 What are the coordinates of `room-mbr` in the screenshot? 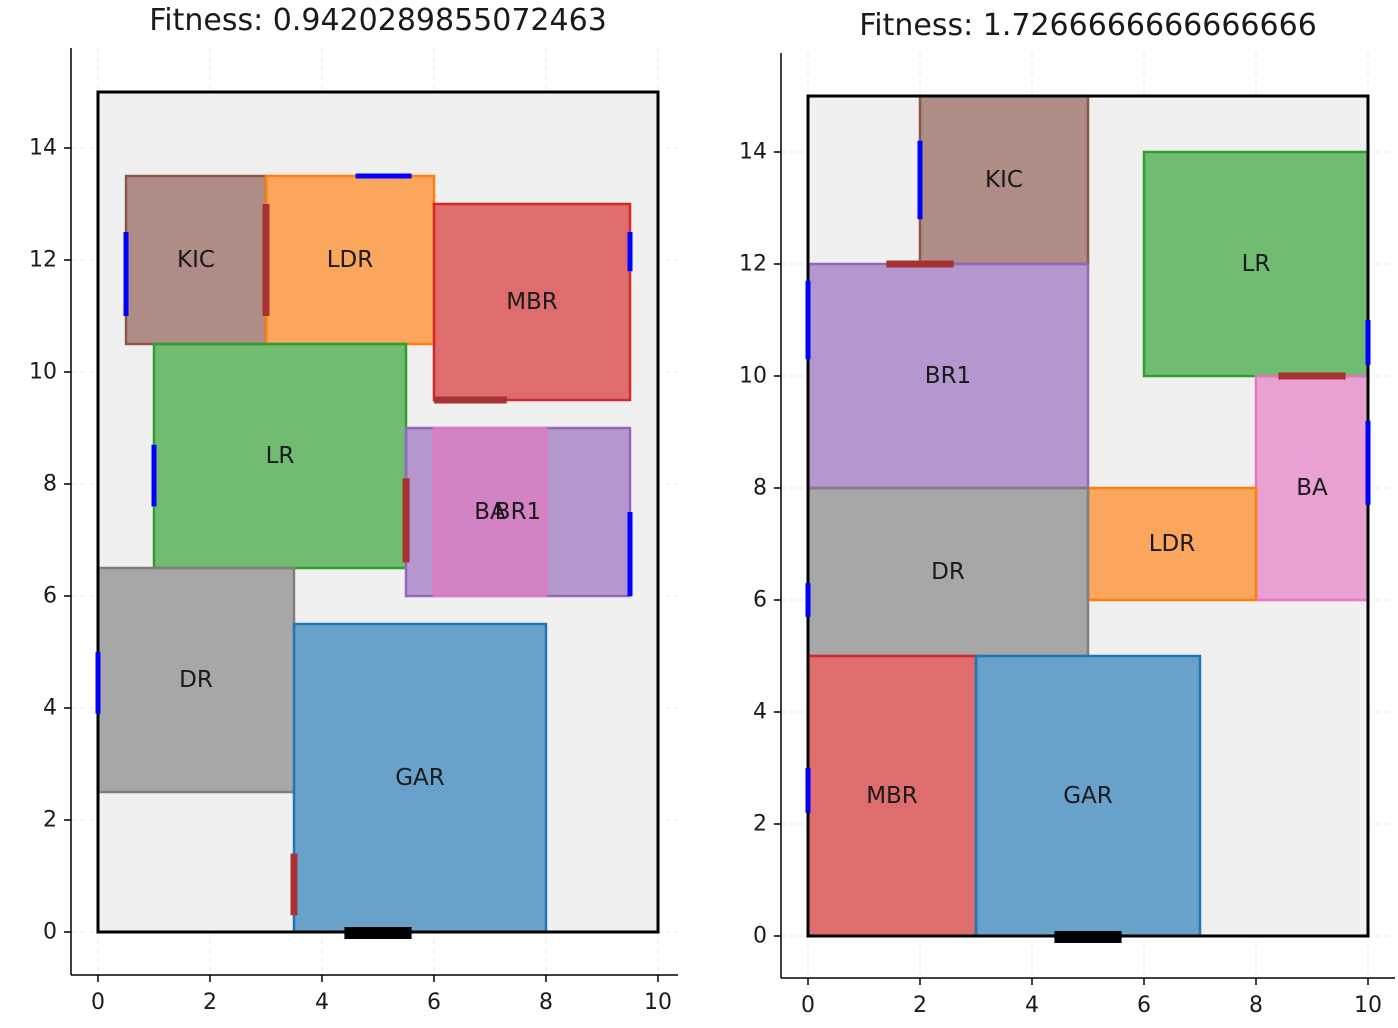 It's located at (532, 302).